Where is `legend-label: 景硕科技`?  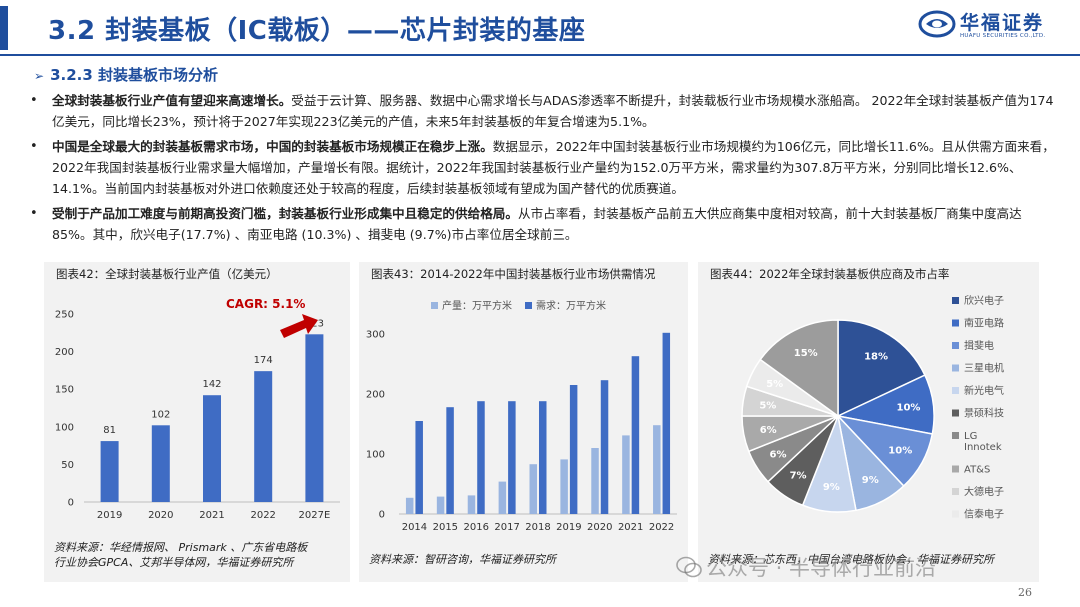
legend-label: 景硕科技 is located at coordinates (984, 413).